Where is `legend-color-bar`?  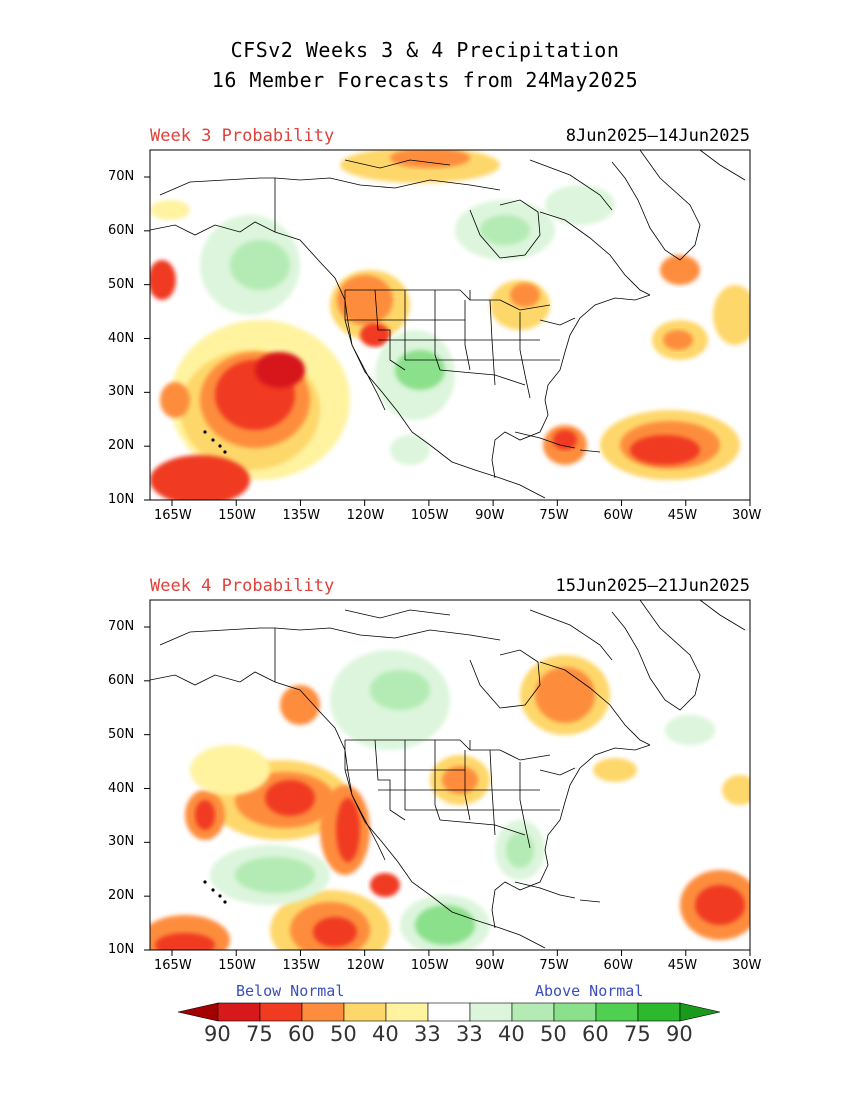
legend-color-bar is located at coordinates (449, 1012).